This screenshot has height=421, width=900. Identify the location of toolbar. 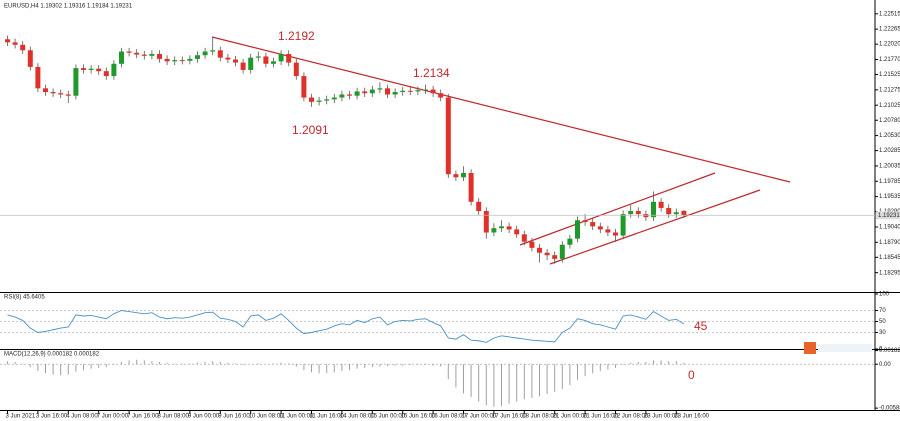
(845, 348).